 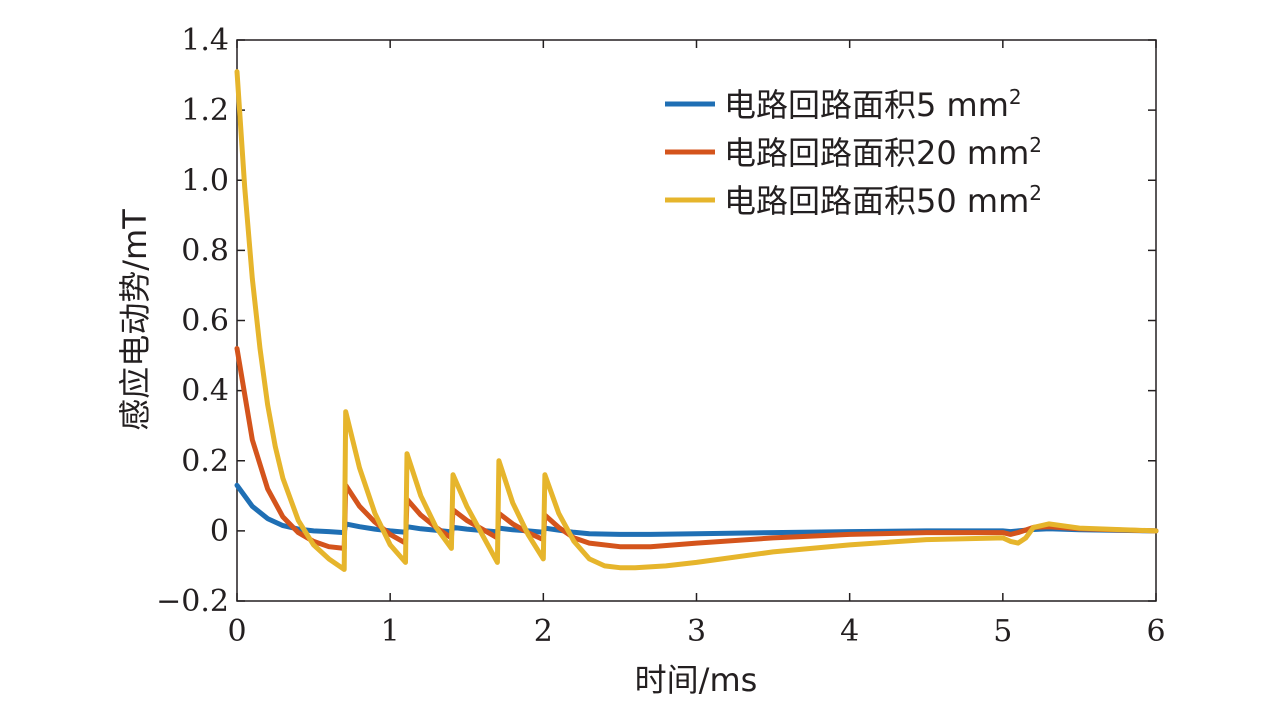 What do you see at coordinates (219, 531) in the screenshot?
I see `y-tick-label: 0` at bounding box center [219, 531].